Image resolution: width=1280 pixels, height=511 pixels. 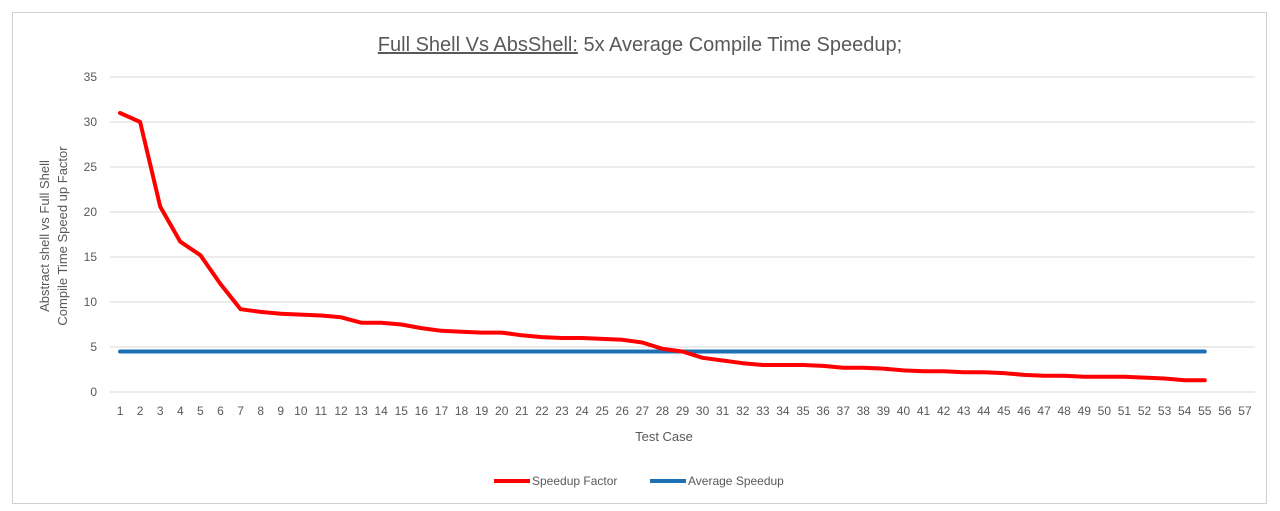 What do you see at coordinates (924, 411) in the screenshot?
I see `x-tick-label: 41` at bounding box center [924, 411].